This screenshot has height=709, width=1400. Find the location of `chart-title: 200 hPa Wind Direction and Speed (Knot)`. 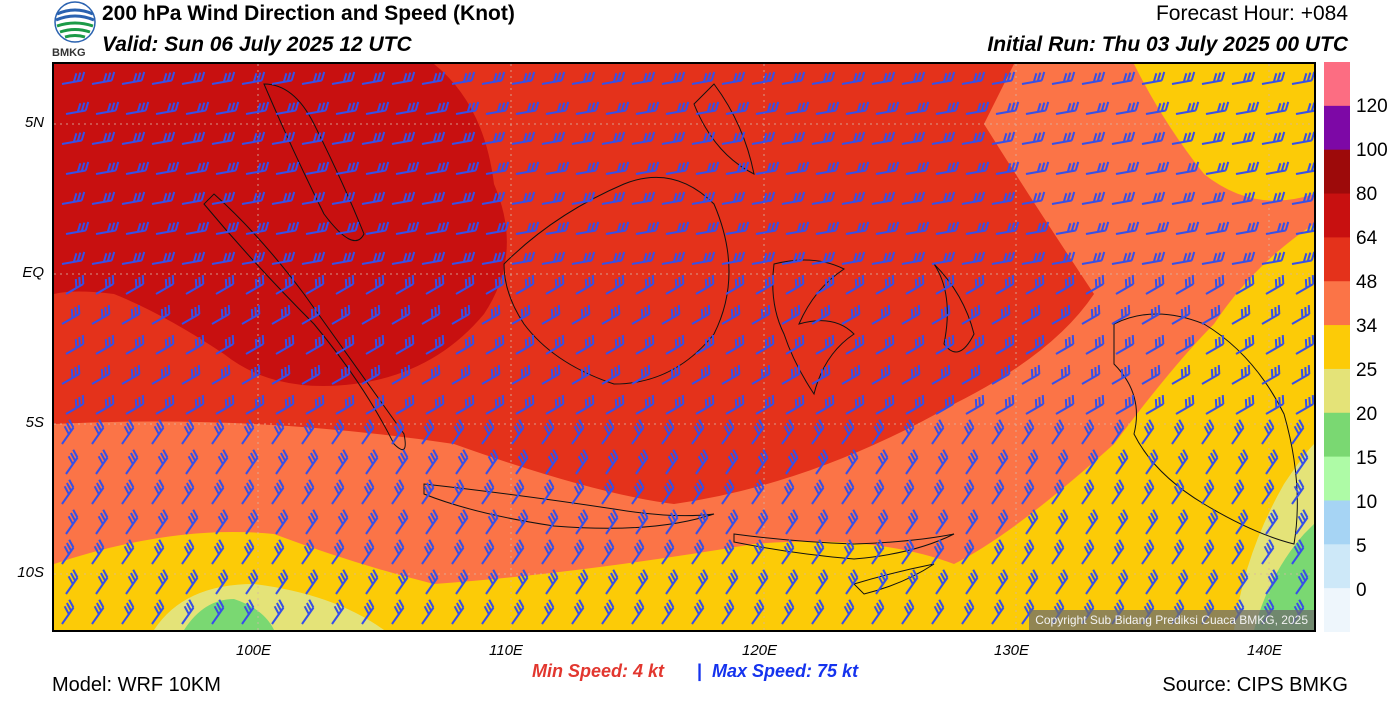

chart-title: 200 hPa Wind Direction and Speed (Knot) is located at coordinates (308, 13).